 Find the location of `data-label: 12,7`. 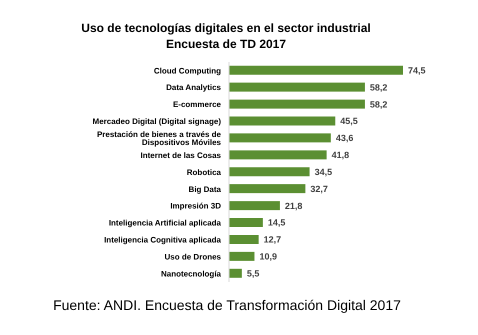

data-label: 12,7 is located at coordinates (273, 239).